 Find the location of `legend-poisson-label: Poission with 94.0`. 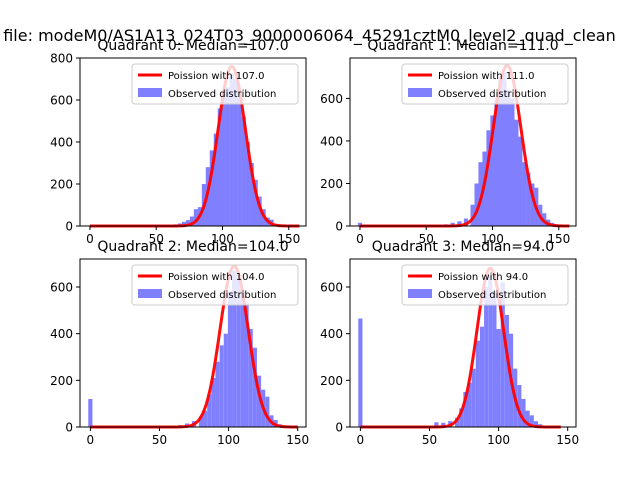

legend-poisson-label: Poission with 94.0 is located at coordinates (483, 277).